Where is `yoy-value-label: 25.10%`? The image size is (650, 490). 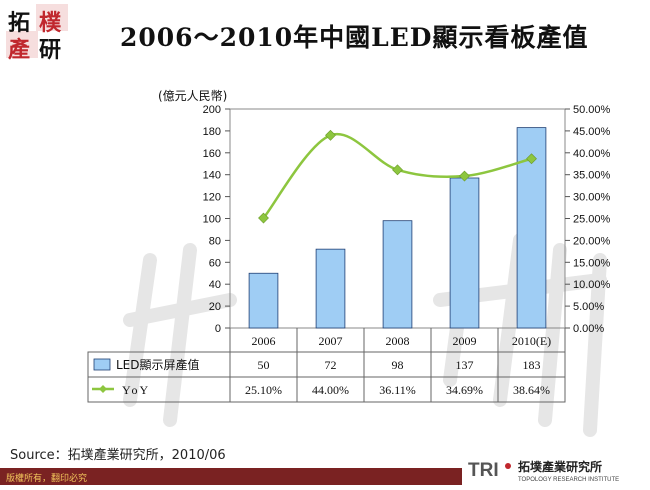 yoy-value-label: 25.10% is located at coordinates (263, 390).